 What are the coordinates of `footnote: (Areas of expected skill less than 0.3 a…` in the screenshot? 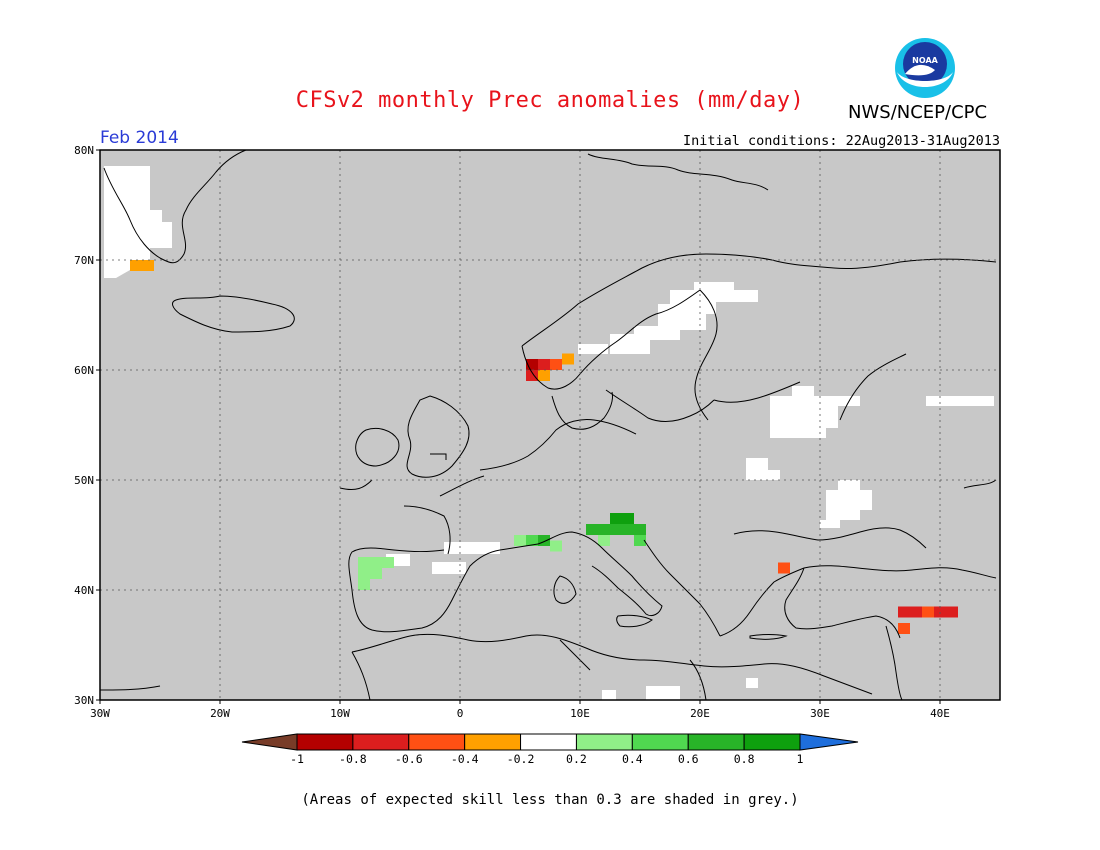 It's located at (550, 800).